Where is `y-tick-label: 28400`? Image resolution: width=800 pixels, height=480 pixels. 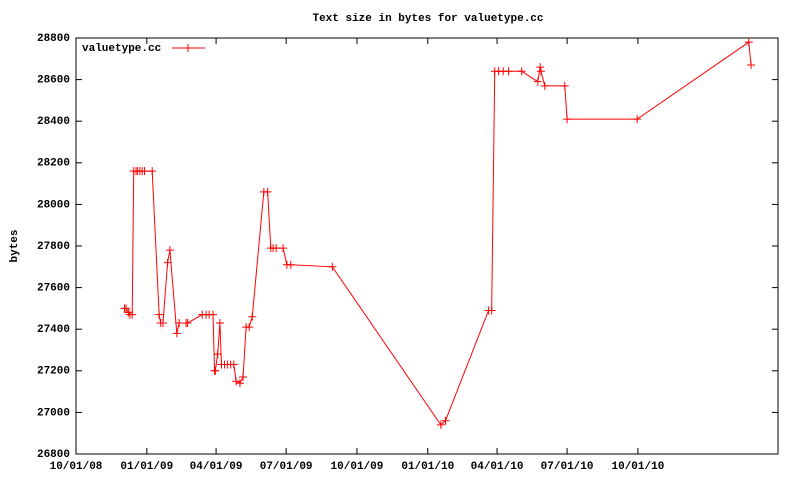 y-tick-label: 28400 is located at coordinates (53, 122).